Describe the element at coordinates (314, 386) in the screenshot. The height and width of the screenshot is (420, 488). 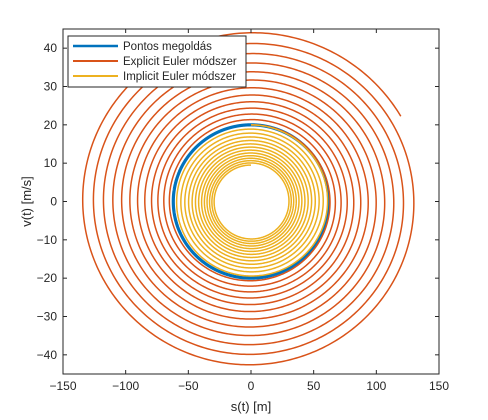
I see `x-tick-label: 50` at that location.